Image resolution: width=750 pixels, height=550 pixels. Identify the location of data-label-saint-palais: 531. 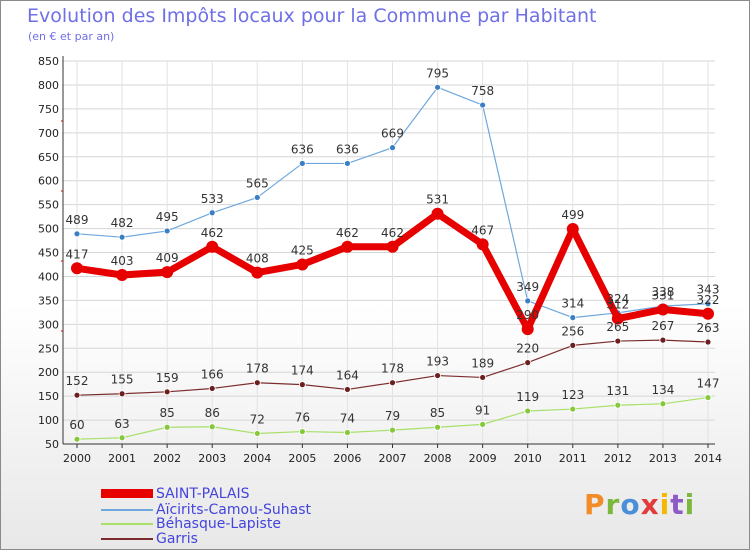
(437, 200).